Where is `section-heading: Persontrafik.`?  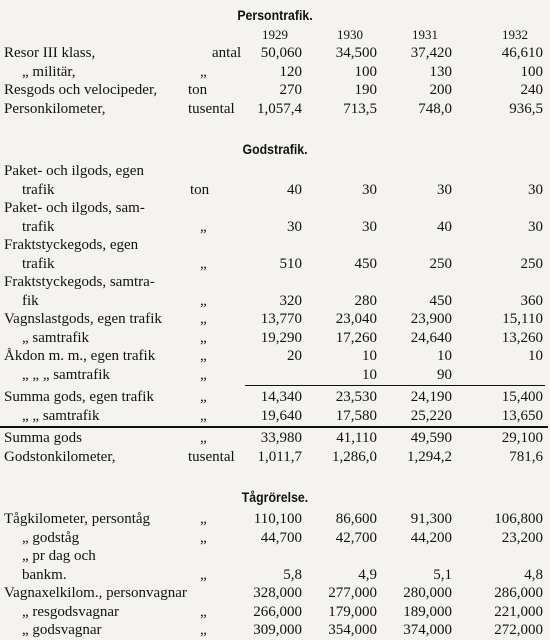 section-heading: Persontrafik. is located at coordinates (275, 15).